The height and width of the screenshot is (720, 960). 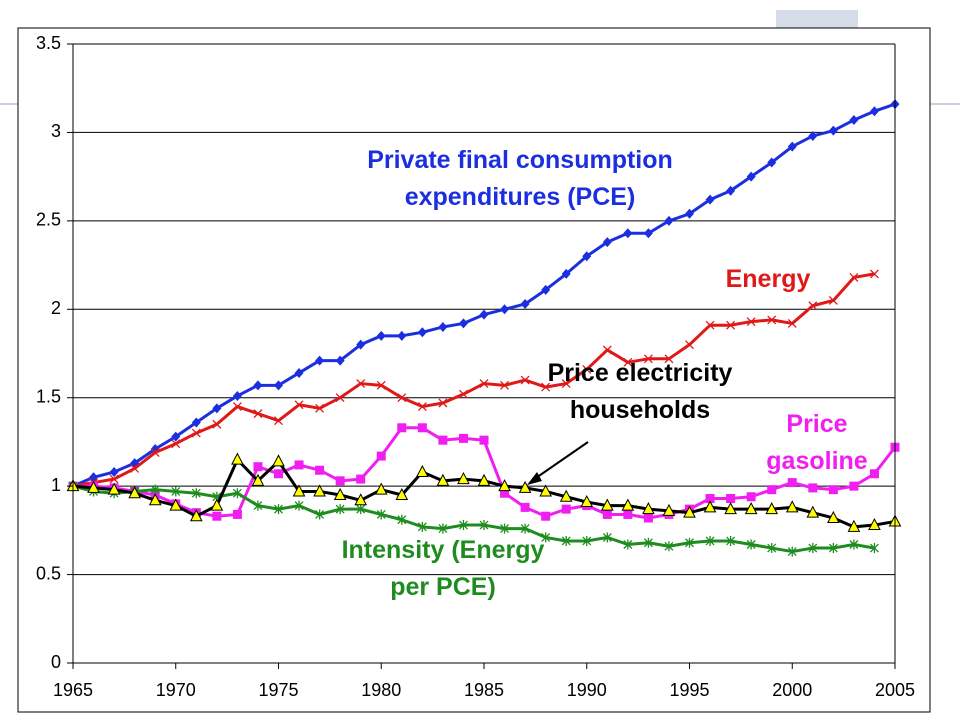 I want to click on series-line, so click(x=473, y=519).